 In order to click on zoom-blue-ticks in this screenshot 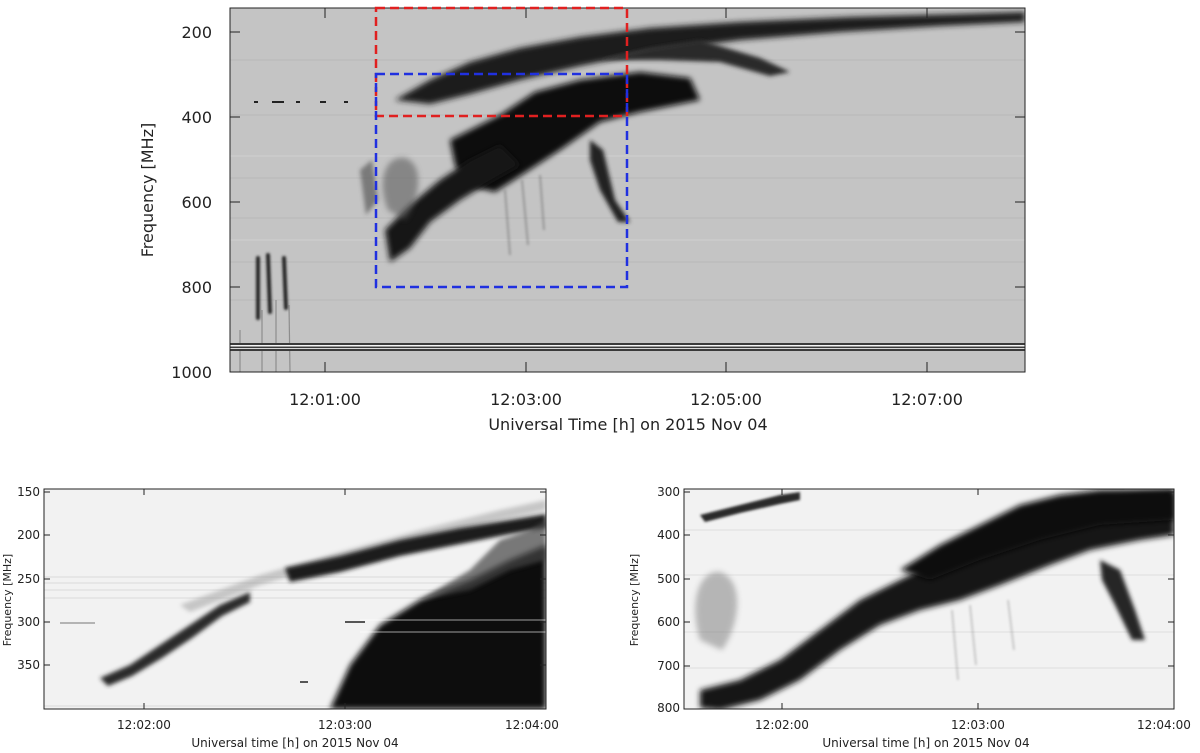, I will do `click(929, 599)`.